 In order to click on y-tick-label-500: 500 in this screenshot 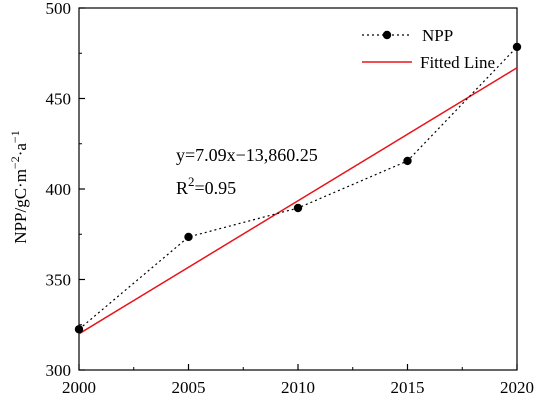, I will do `click(59, 9)`.